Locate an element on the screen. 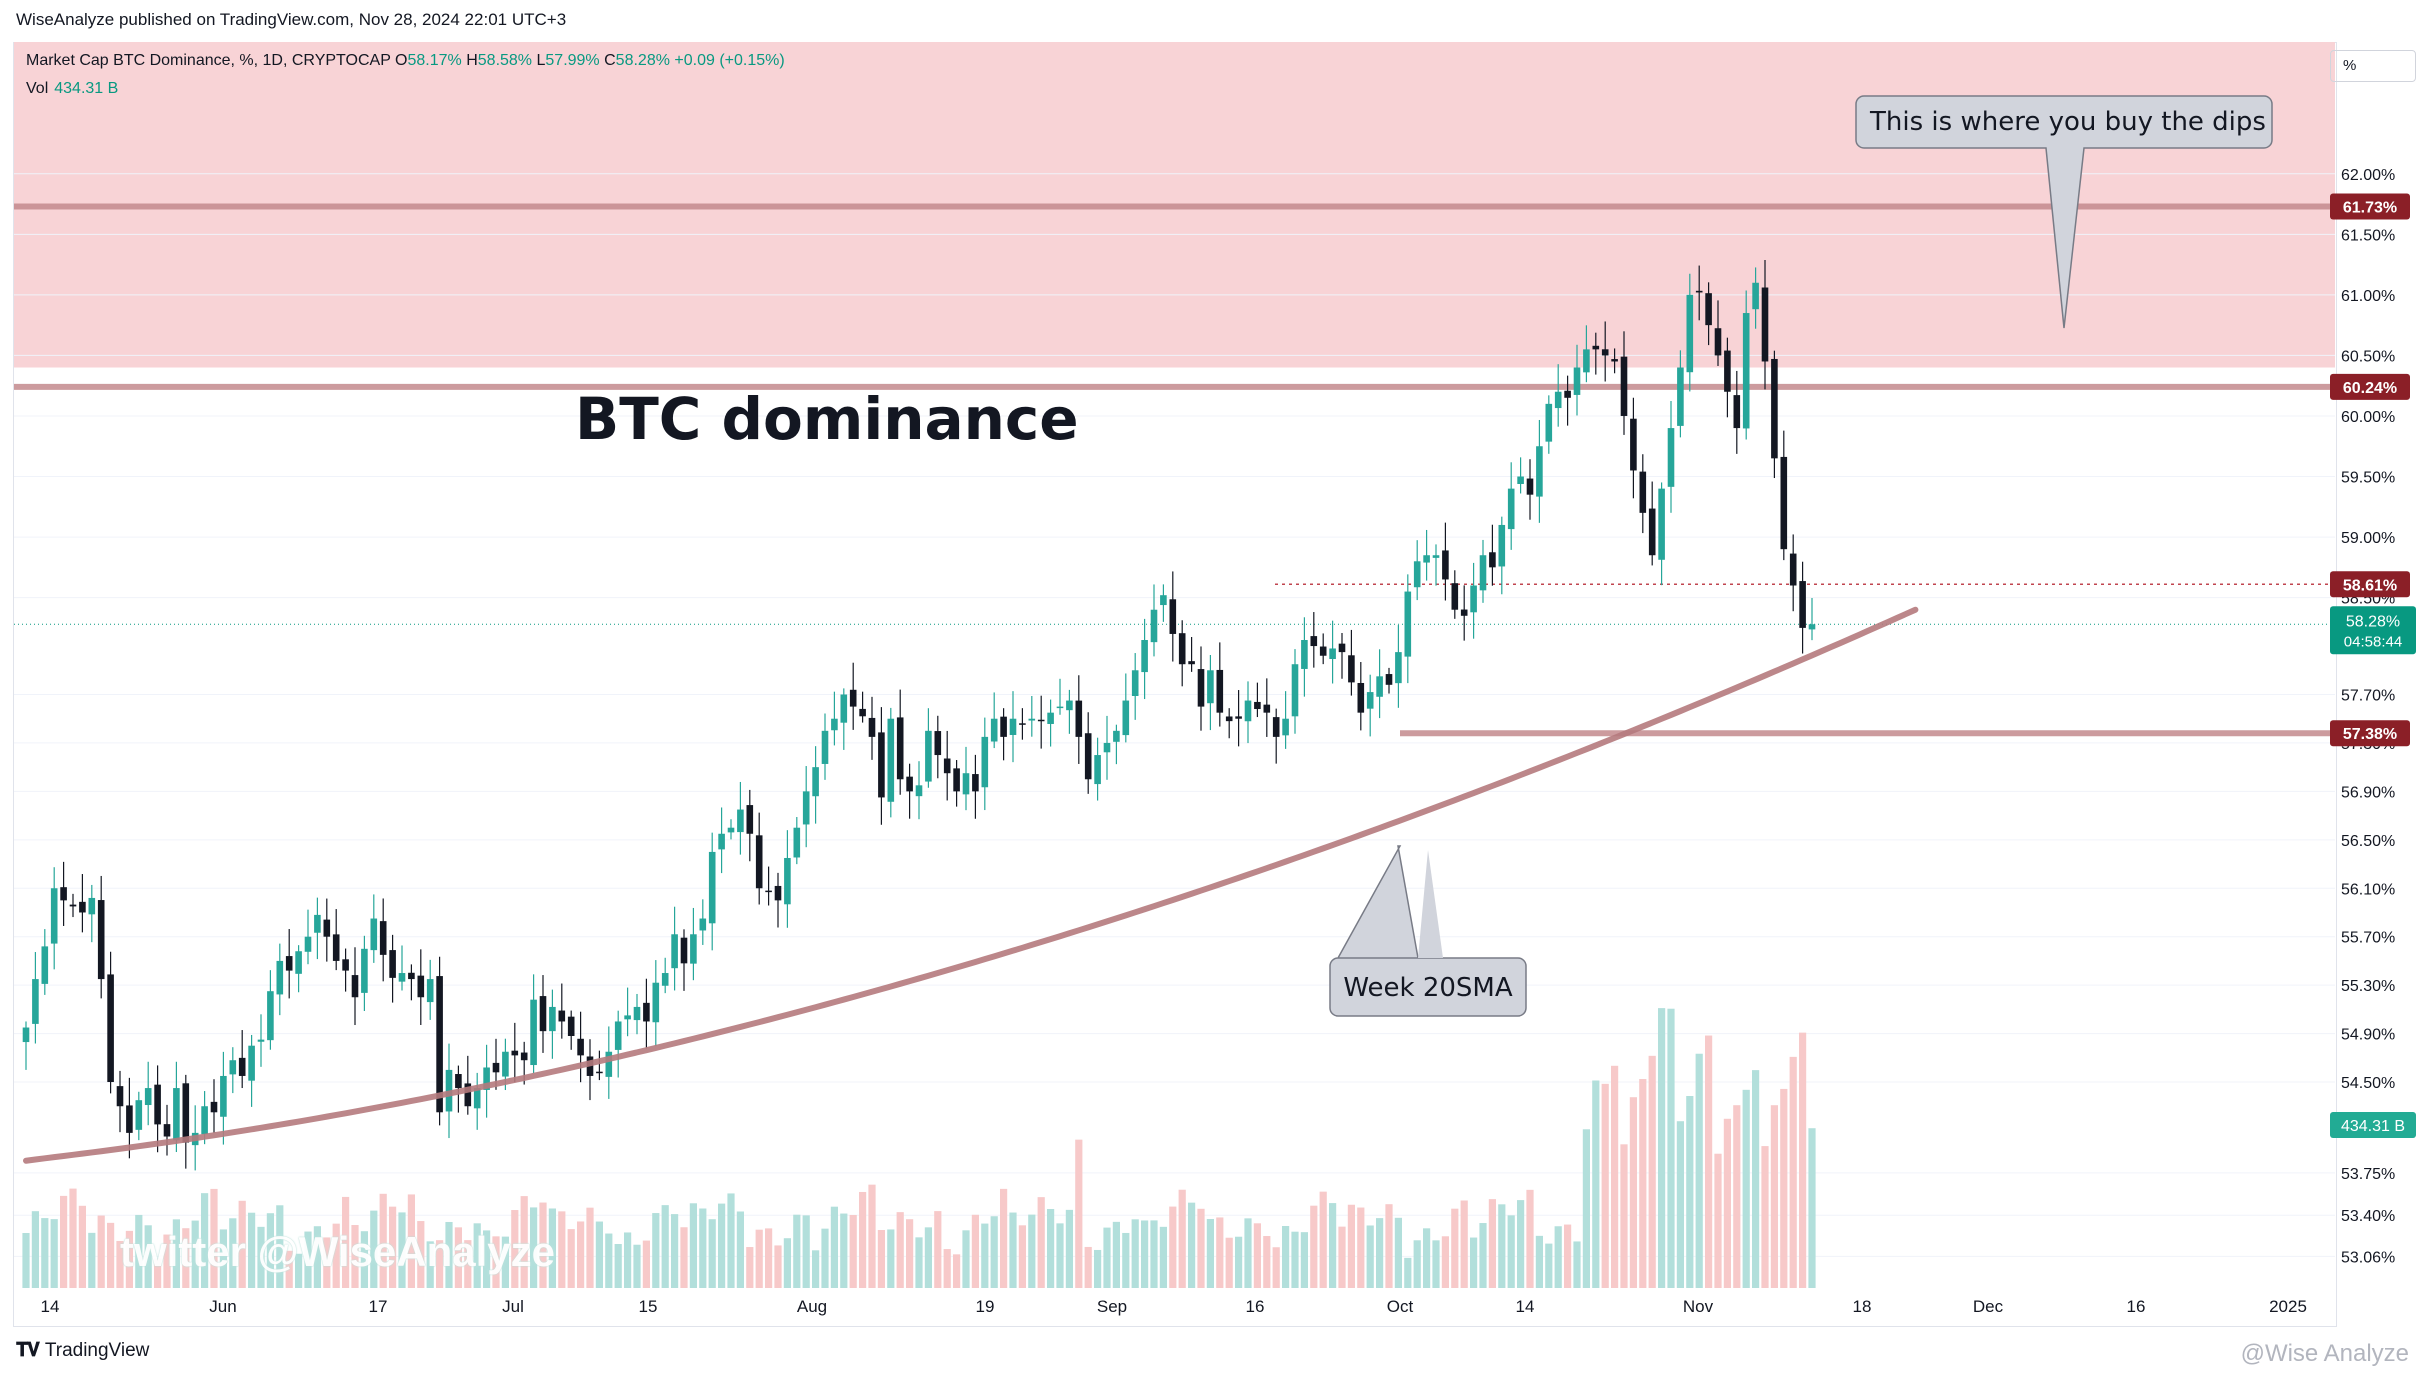  tradingview-brand: TradingView is located at coordinates (97, 1350).